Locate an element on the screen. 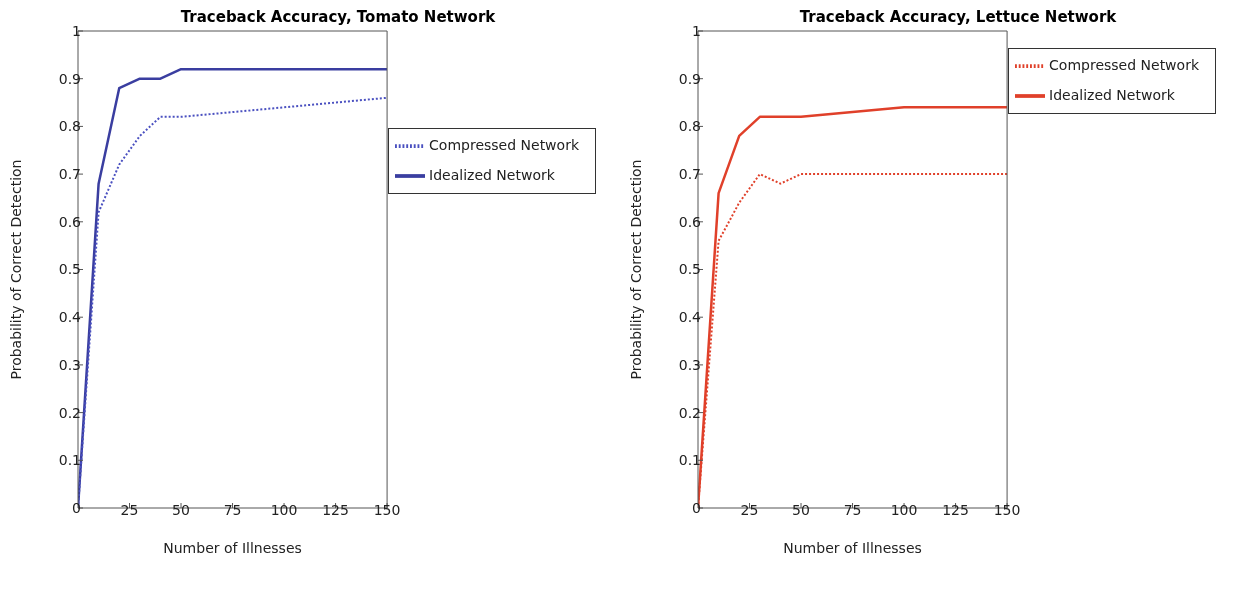 Image resolution: width=1243 pixels, height=593 pixels. chart-title: Traceback Accuracy, Lettuce Network is located at coordinates (958, 17).